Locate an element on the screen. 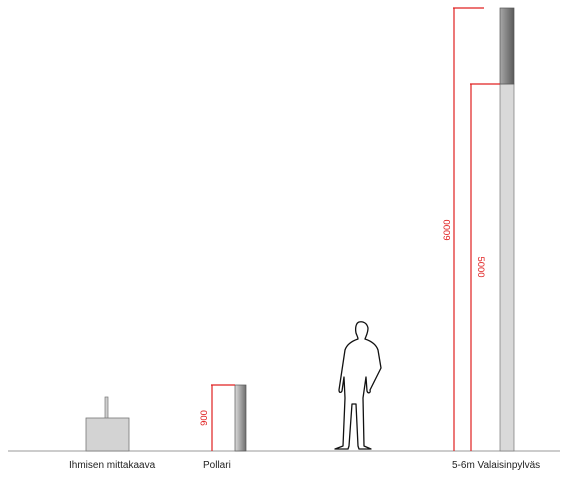 The height and width of the screenshot is (483, 563). scale-object is located at coordinates (107, 424).